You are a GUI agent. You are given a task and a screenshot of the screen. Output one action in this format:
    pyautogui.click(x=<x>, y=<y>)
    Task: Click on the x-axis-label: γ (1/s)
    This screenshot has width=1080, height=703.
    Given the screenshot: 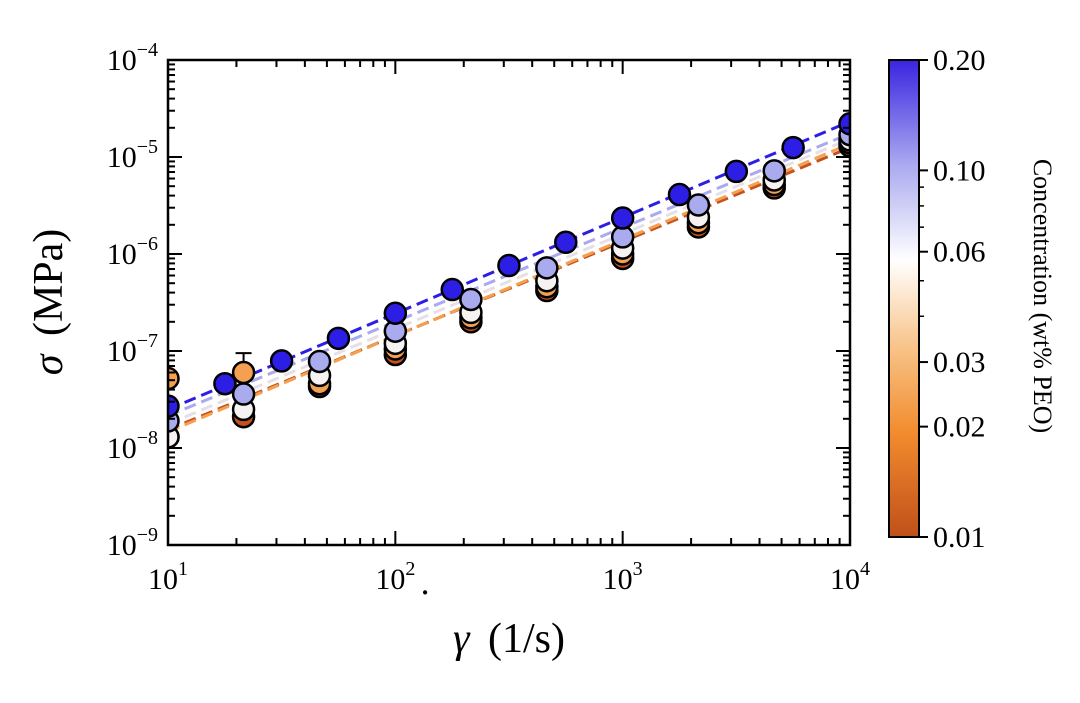 What is the action you would take?
    pyautogui.click(x=509, y=639)
    